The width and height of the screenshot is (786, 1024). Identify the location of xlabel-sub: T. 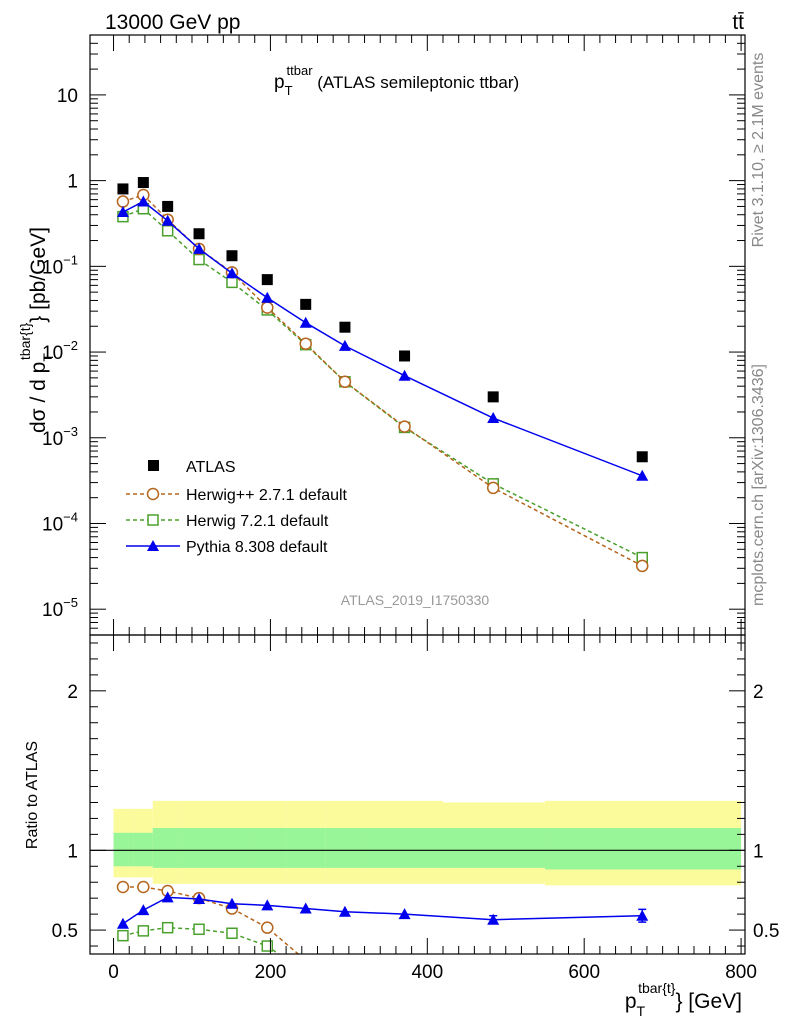
(641, 1011).